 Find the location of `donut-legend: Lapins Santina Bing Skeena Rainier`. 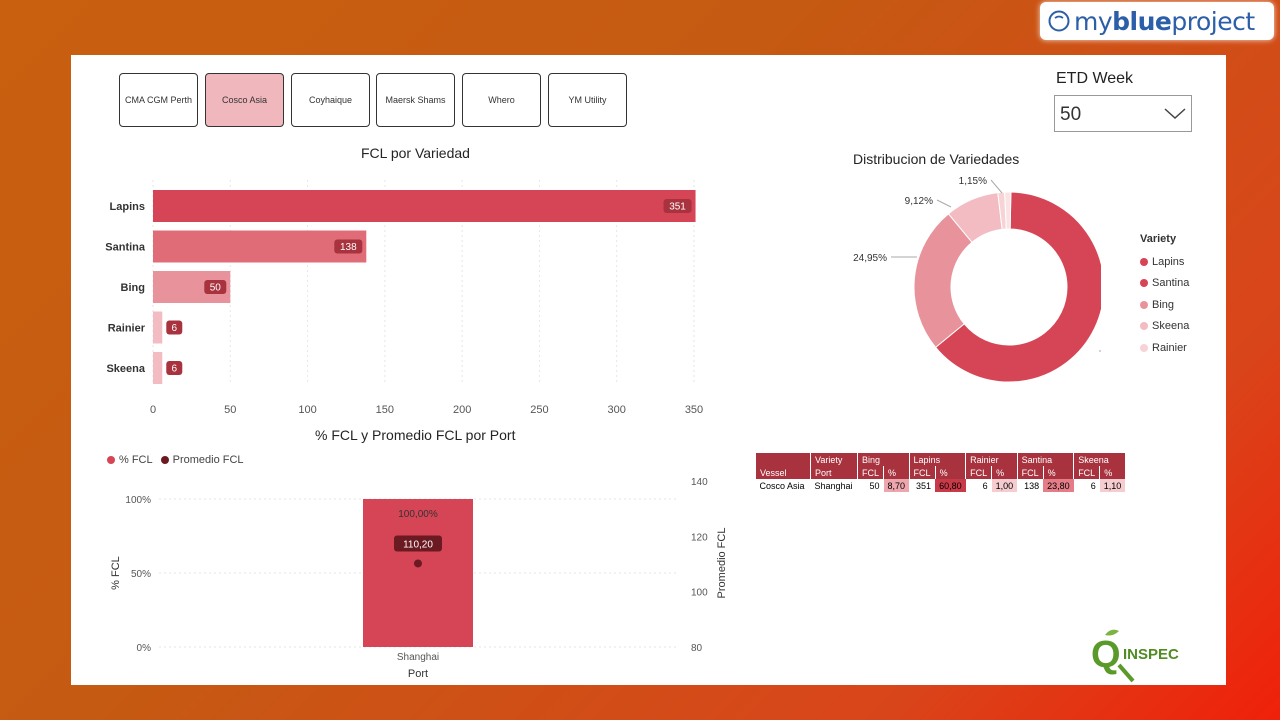

donut-legend: Lapins Santina Bing Skeena Rainier is located at coordinates (1164, 305).